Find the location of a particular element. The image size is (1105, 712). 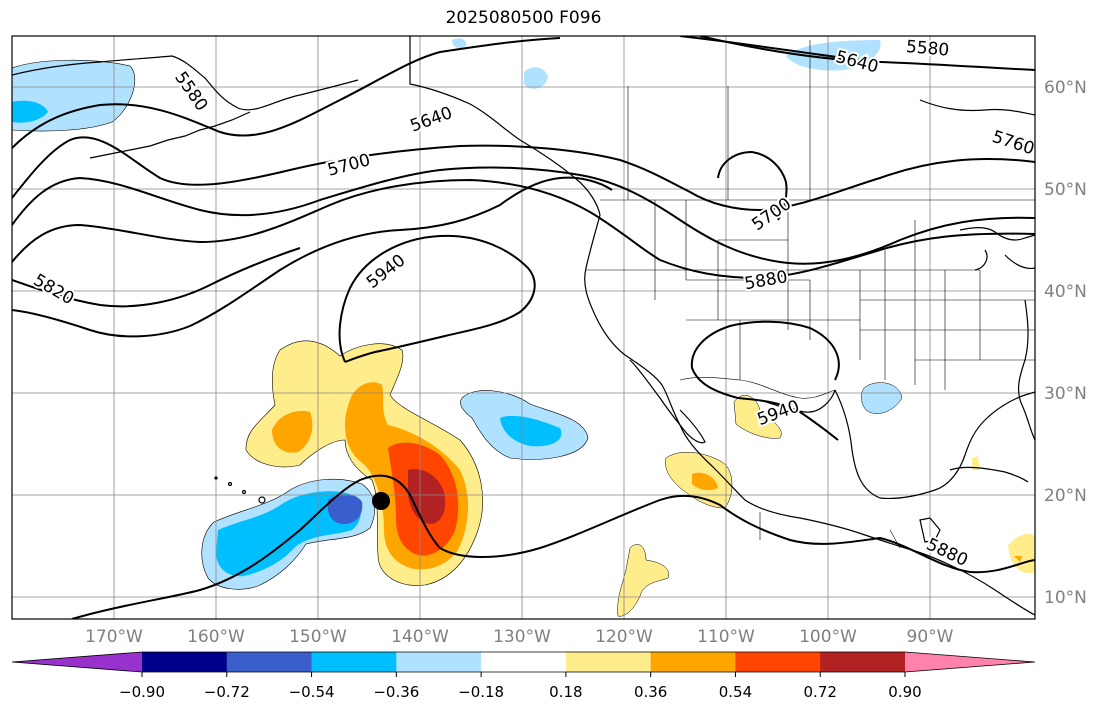

lon-label-150w: 150°W is located at coordinates (318, 637).